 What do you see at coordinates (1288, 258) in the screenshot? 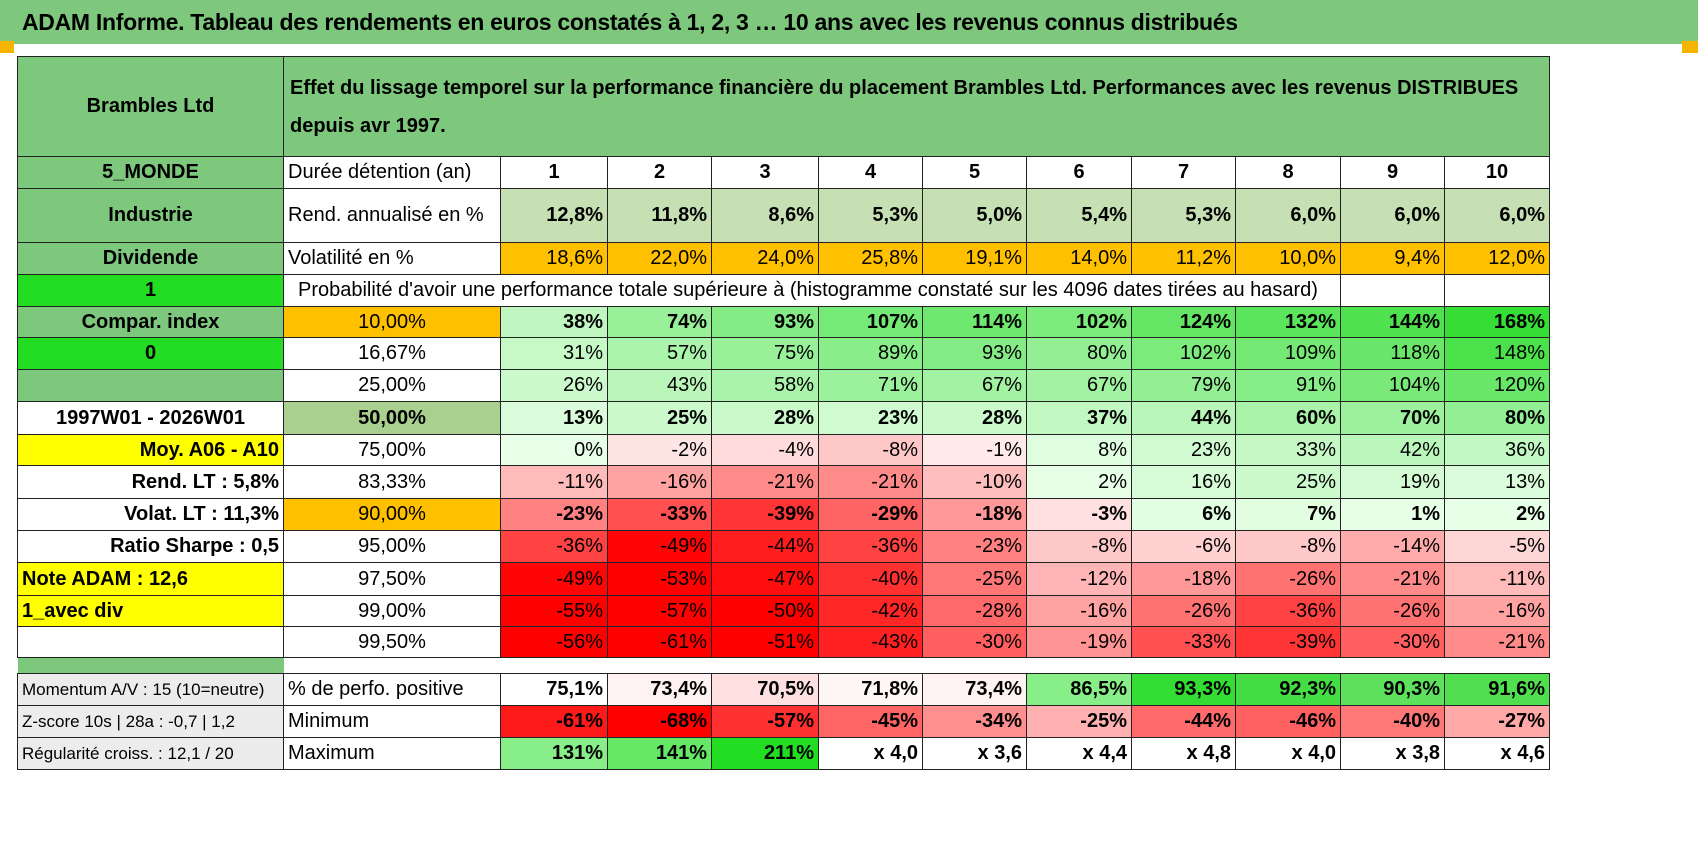
I see `volat-cell: 10,0%` at bounding box center [1288, 258].